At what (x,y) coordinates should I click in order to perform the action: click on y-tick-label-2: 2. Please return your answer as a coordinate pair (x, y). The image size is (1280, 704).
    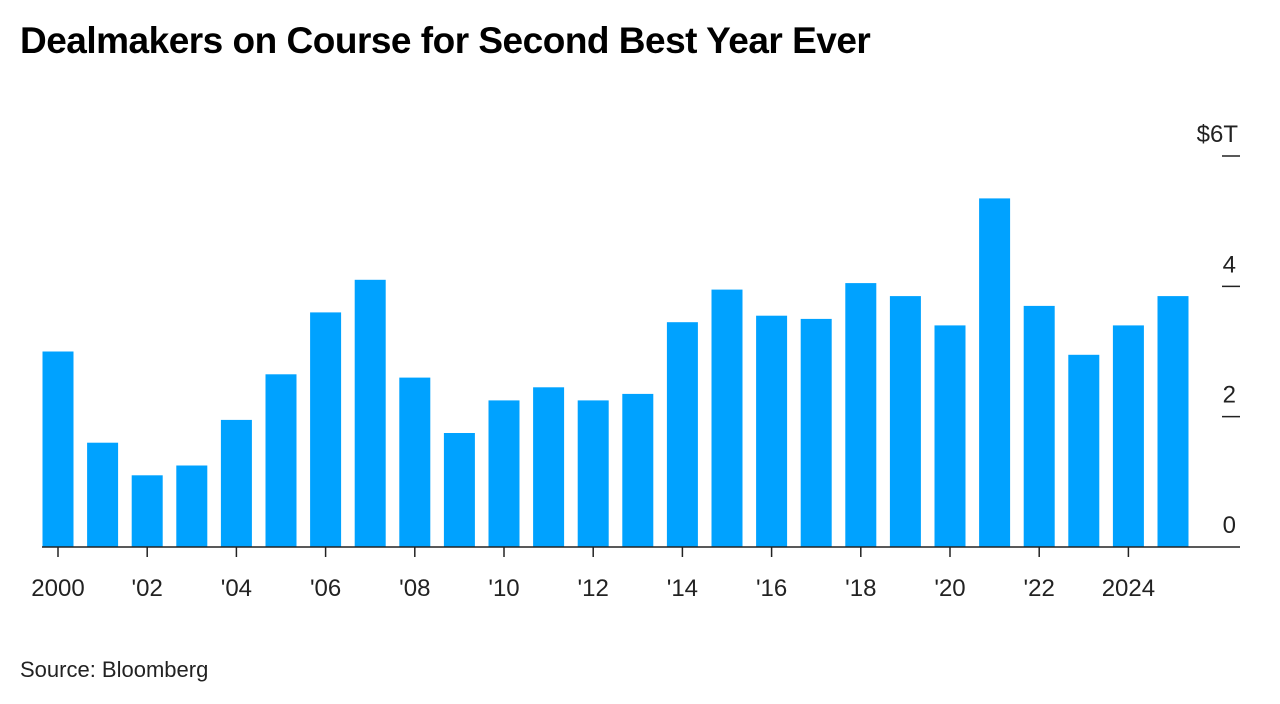
    Looking at the image, I should click on (1229, 395).